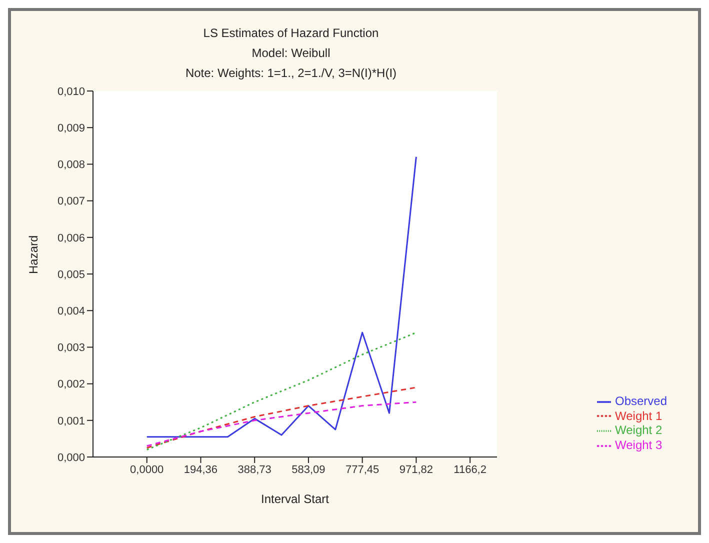 The height and width of the screenshot is (543, 709). What do you see at coordinates (201, 470) in the screenshot?
I see `x-tick-label: 194,36` at bounding box center [201, 470].